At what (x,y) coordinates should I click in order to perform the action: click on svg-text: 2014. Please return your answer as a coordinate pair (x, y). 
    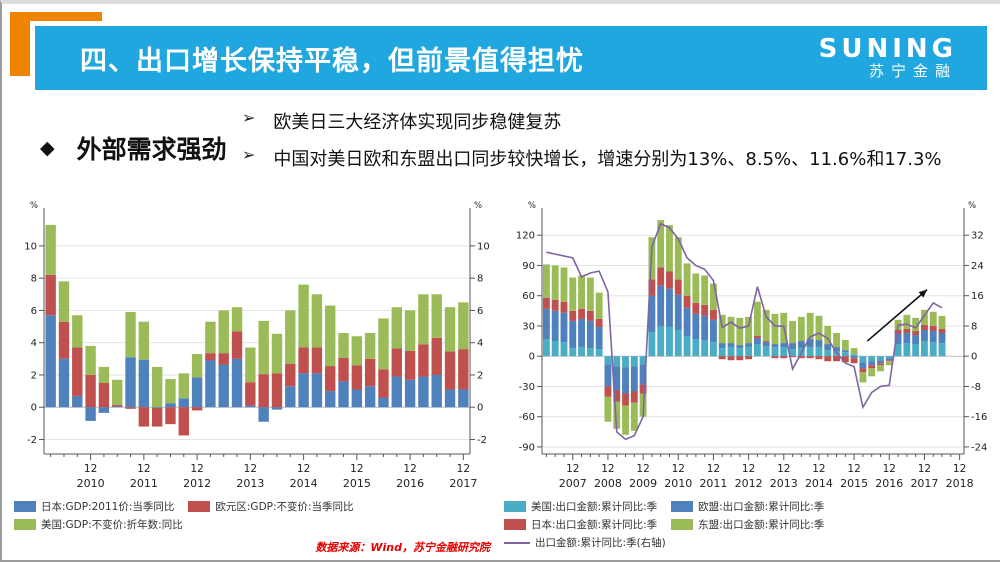
    Looking at the image, I should click on (819, 483).